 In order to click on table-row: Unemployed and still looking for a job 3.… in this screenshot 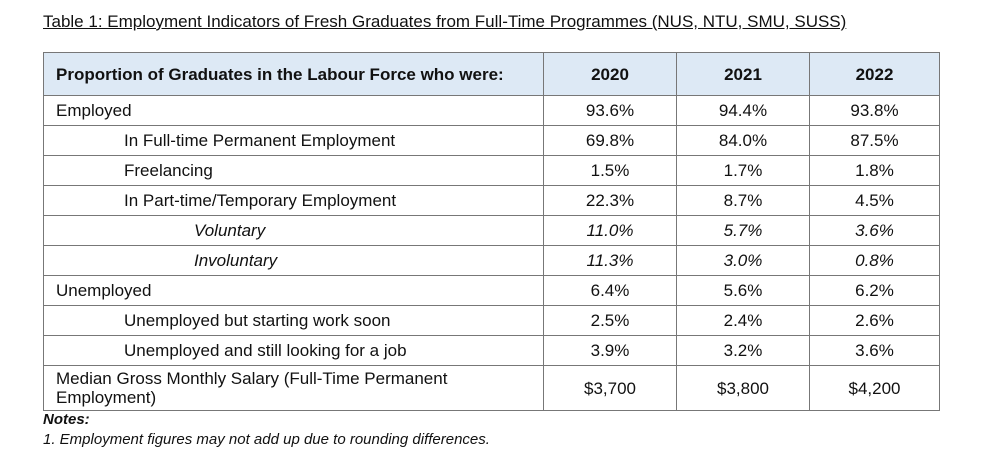, I will do `click(491, 350)`.